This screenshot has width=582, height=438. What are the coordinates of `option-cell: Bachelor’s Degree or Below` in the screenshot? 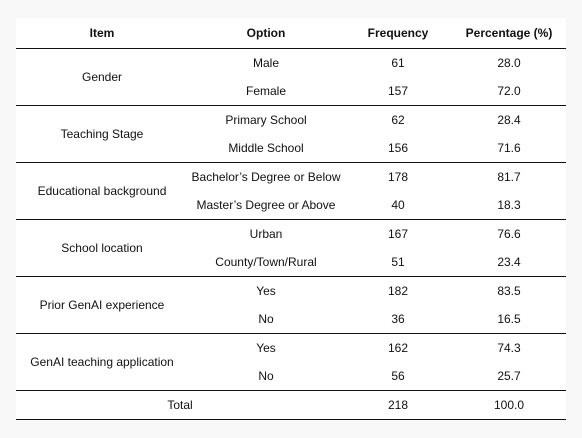 It's located at (266, 177).